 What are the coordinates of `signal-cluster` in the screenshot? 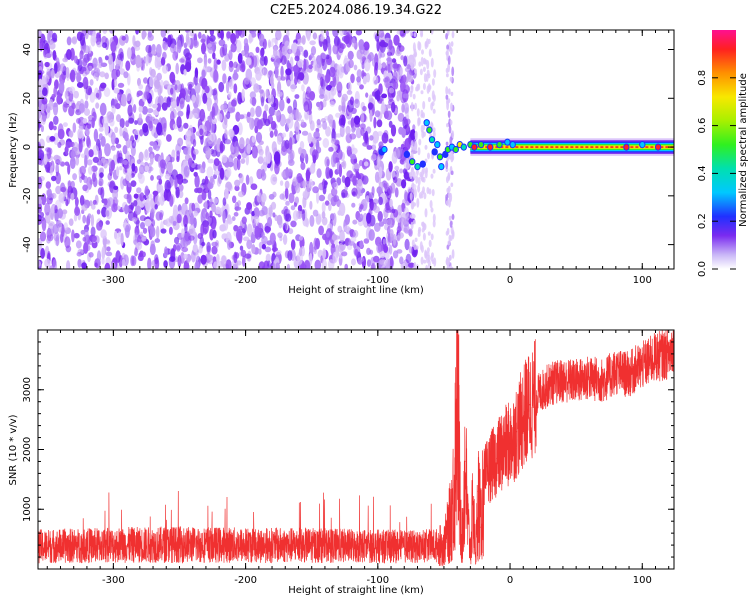 It's located at (441, 167).